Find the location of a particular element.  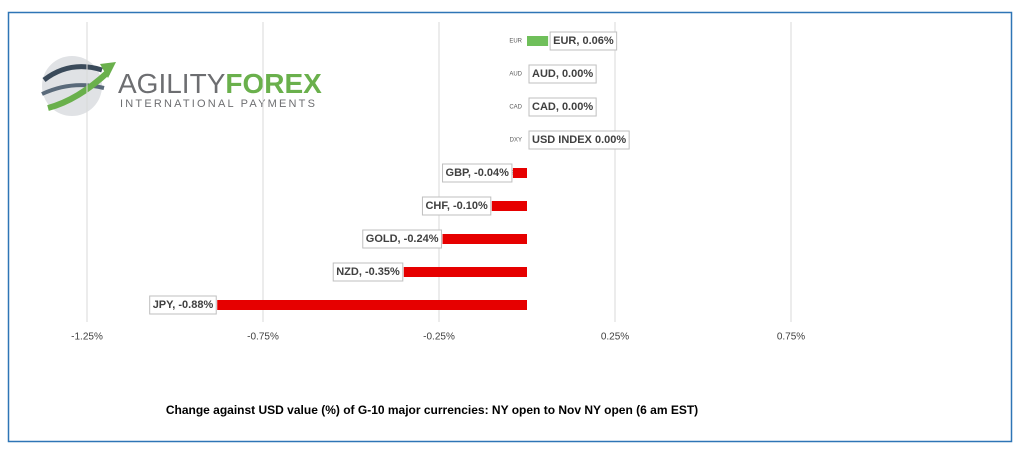

data-label-text: JPY, -0.88% is located at coordinates (183, 305).